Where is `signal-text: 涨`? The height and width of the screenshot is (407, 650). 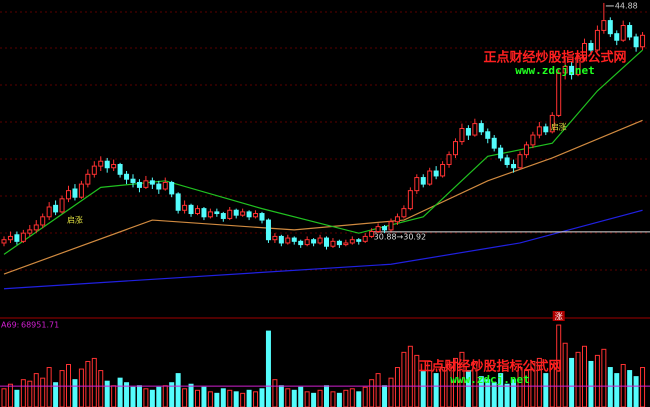
signal-text: 涨 is located at coordinates (559, 316).